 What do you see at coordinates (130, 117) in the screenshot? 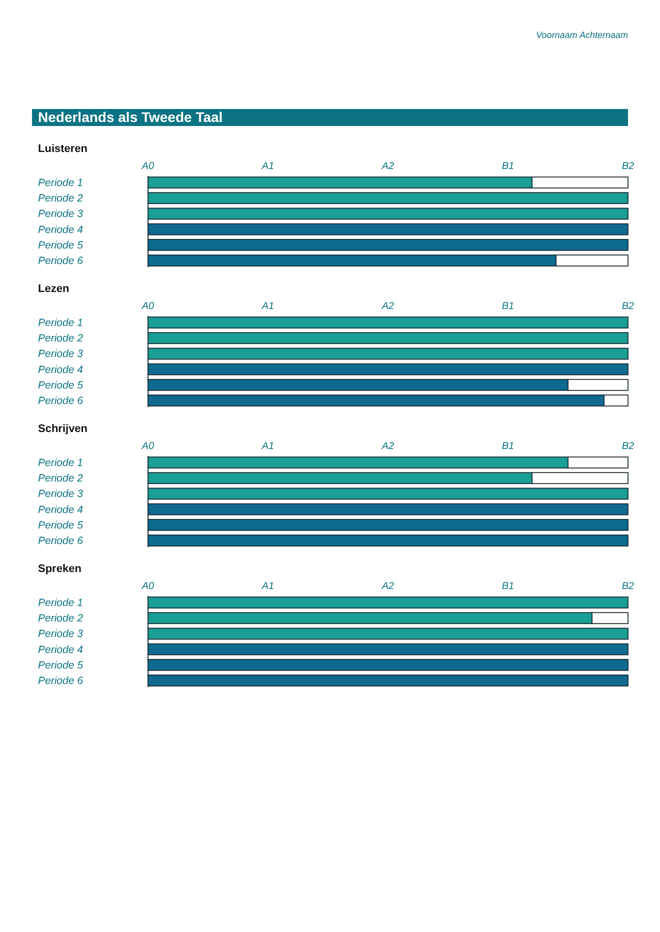
I see `text: Nederlands als Tweede Taal` at bounding box center [130, 117].